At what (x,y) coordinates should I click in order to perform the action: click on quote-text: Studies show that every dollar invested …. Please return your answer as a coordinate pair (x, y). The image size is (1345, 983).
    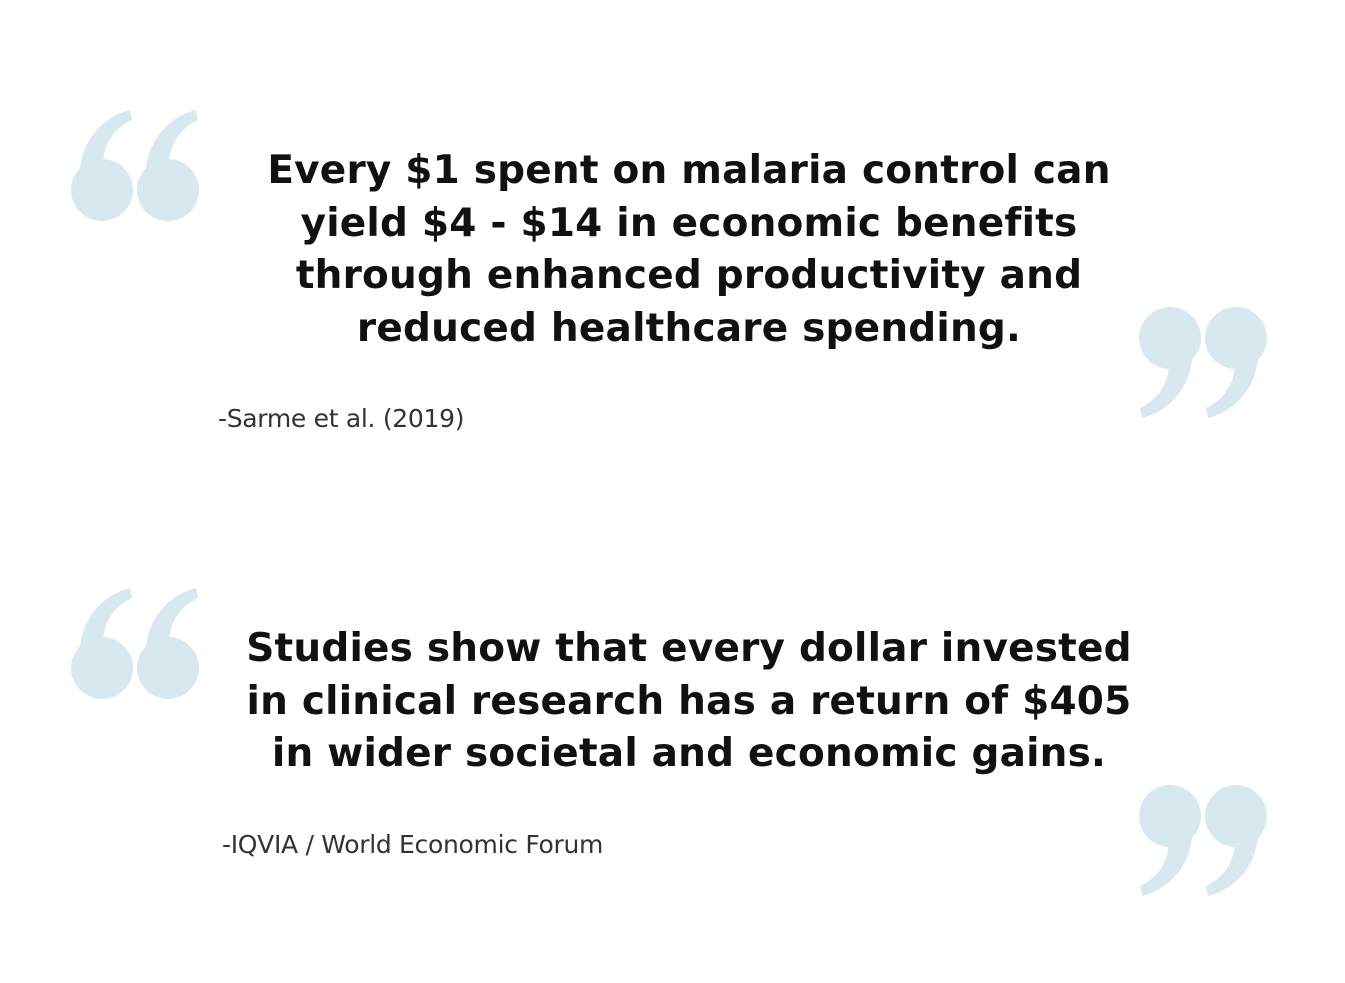
    Looking at the image, I should click on (689, 701).